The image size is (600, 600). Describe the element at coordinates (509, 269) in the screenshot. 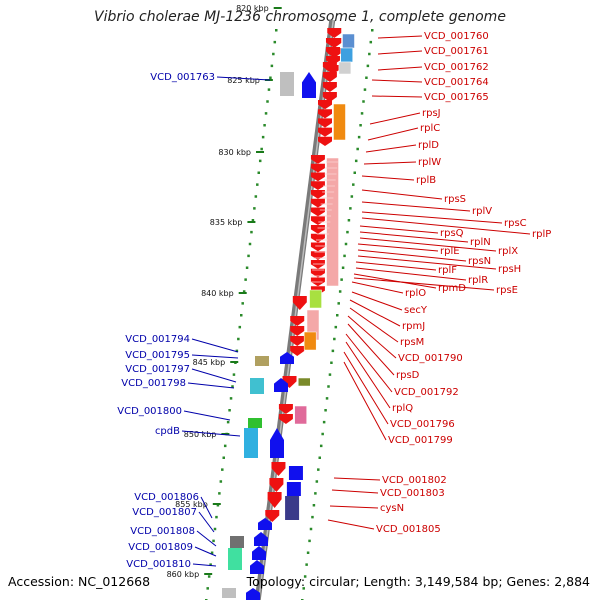

I see `gene-label: rpsH` at that location.